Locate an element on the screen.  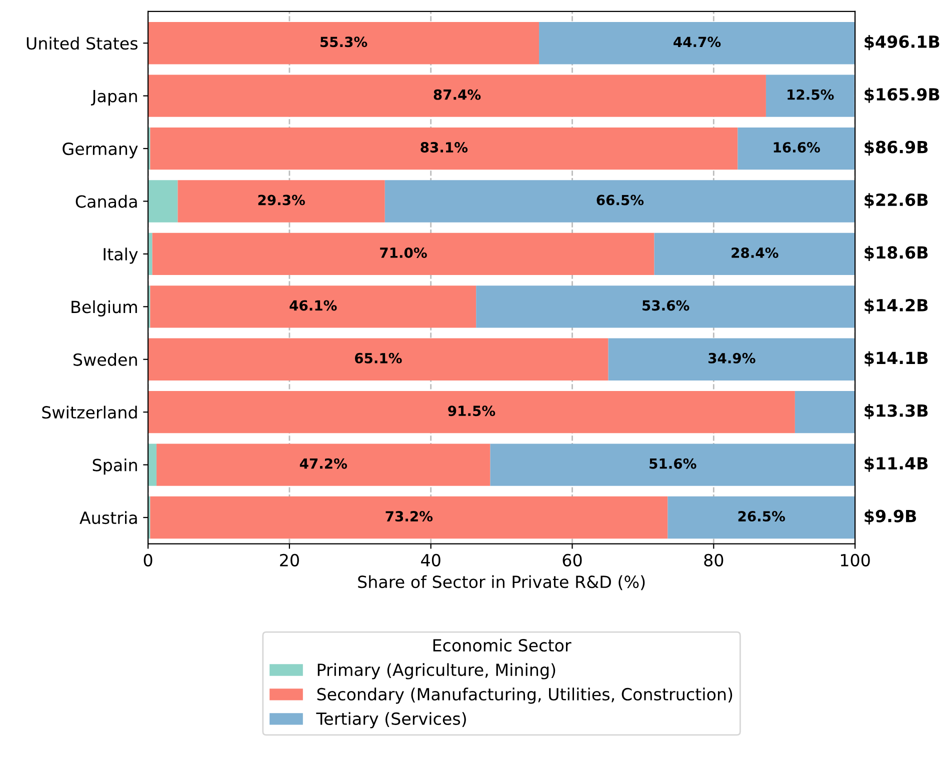
data-label: 16.6% is located at coordinates (797, 147).